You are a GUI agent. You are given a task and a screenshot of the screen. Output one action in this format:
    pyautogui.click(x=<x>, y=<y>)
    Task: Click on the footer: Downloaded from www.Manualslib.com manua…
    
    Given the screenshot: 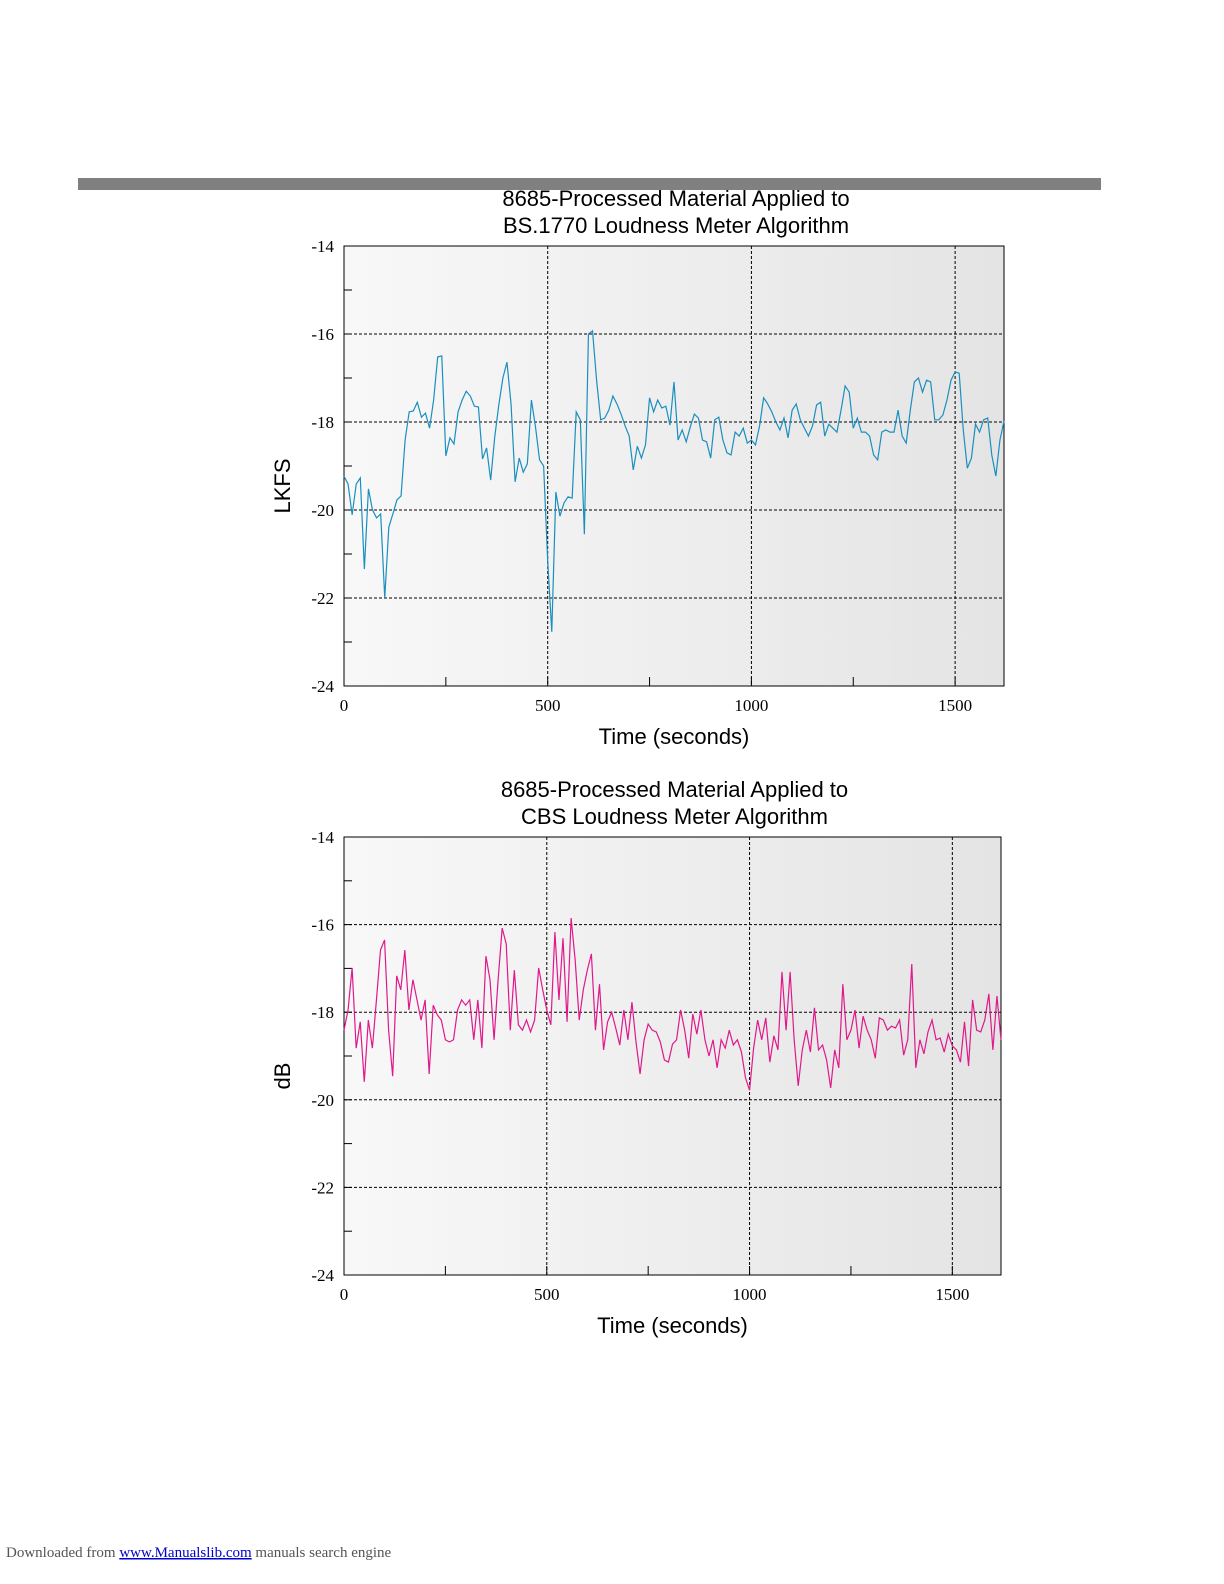 What is the action you would take?
    pyautogui.click(x=199, y=1553)
    